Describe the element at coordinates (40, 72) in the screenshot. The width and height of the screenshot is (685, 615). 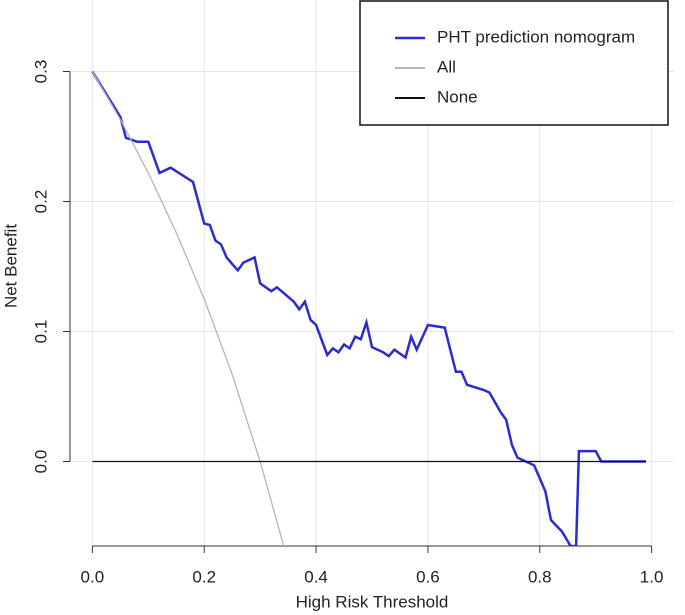
I see `y-tick-label: 0.3` at that location.